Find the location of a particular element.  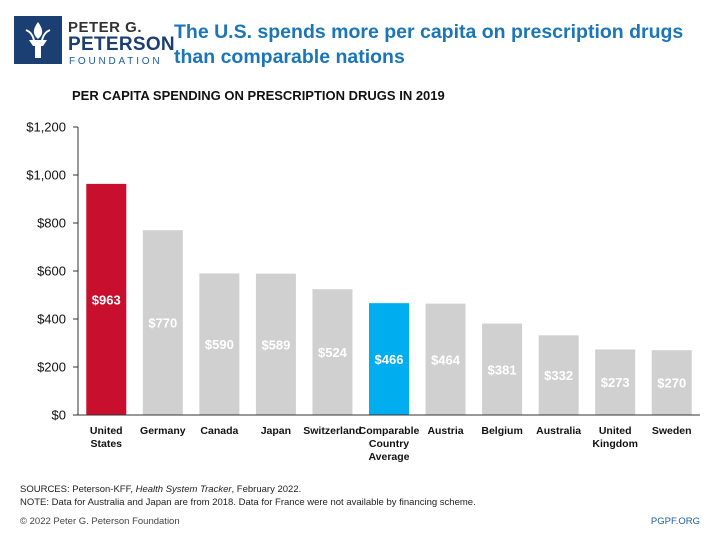

y-tick-label: $200 is located at coordinates (51, 367).